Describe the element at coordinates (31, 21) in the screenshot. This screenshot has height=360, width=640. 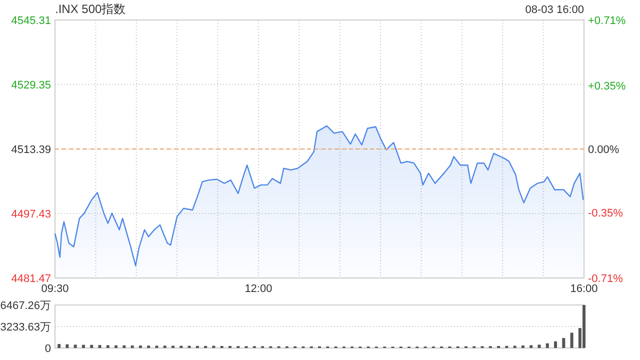
I see `y-tick-label: 4545.31` at that location.